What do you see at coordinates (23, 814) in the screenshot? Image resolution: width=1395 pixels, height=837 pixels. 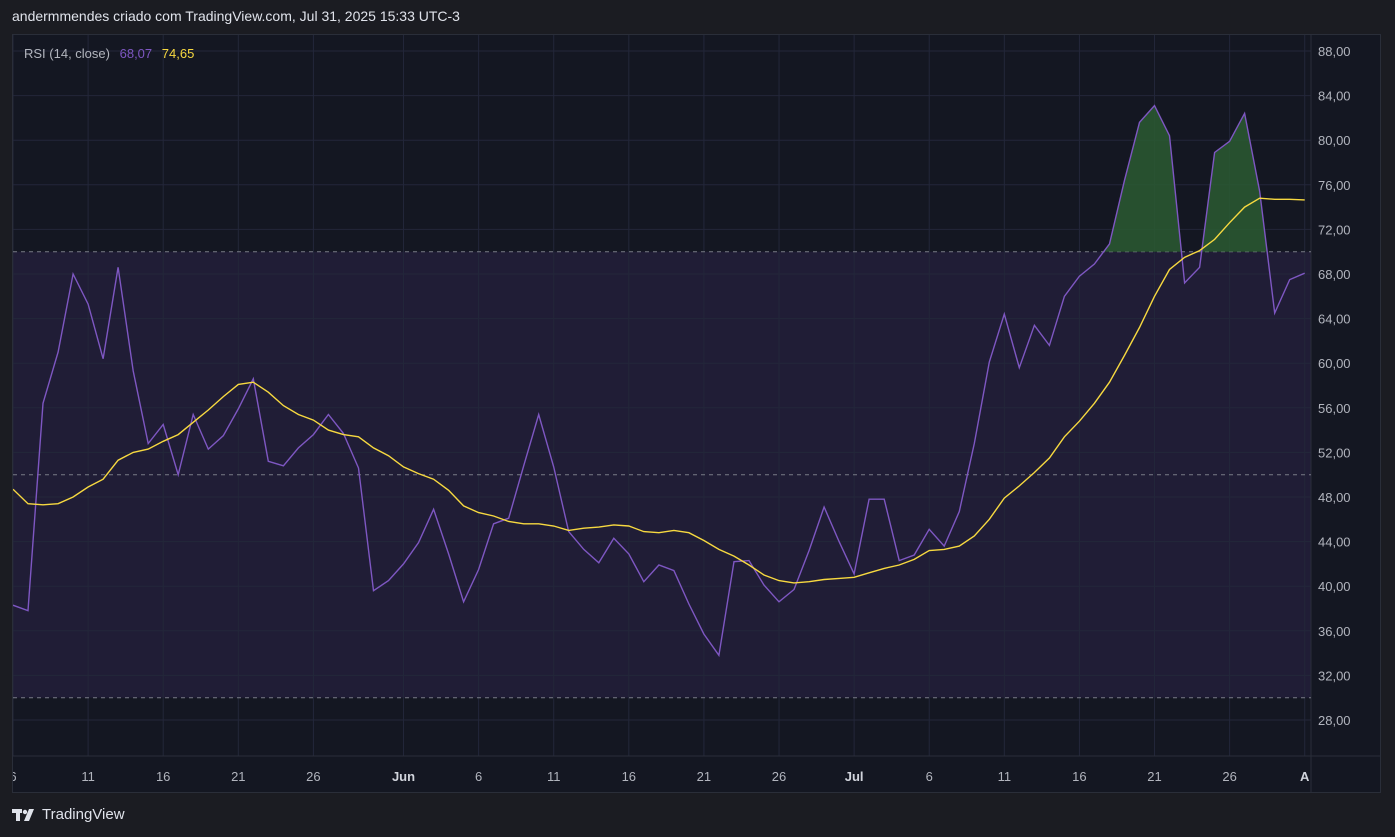 I see `tradingview-icon` at bounding box center [23, 814].